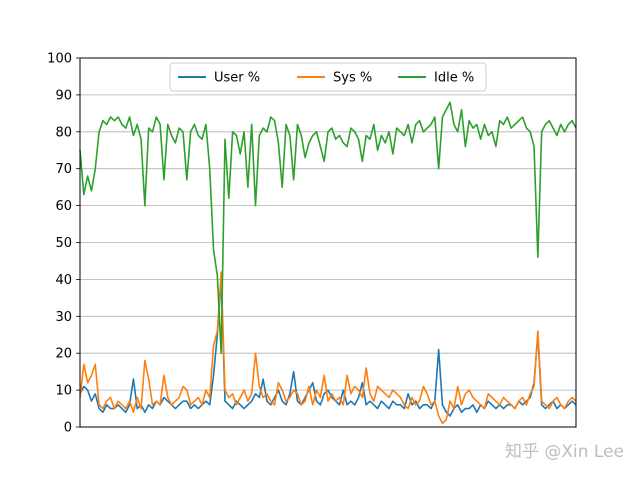 The image size is (640, 480). I want to click on y-axis-ticks: 0 10 20 30 40 50 60 70 80 90 100, so click(63, 244).